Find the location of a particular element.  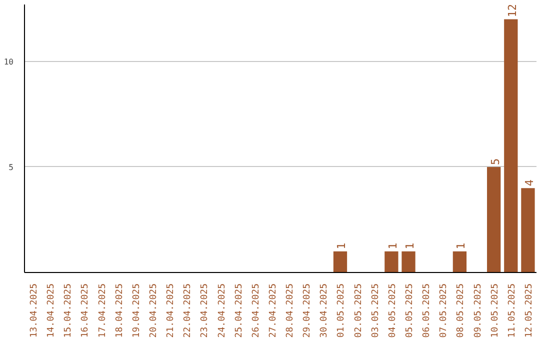

x-tick-label: 16.04.2025 is located at coordinates (85, 310).